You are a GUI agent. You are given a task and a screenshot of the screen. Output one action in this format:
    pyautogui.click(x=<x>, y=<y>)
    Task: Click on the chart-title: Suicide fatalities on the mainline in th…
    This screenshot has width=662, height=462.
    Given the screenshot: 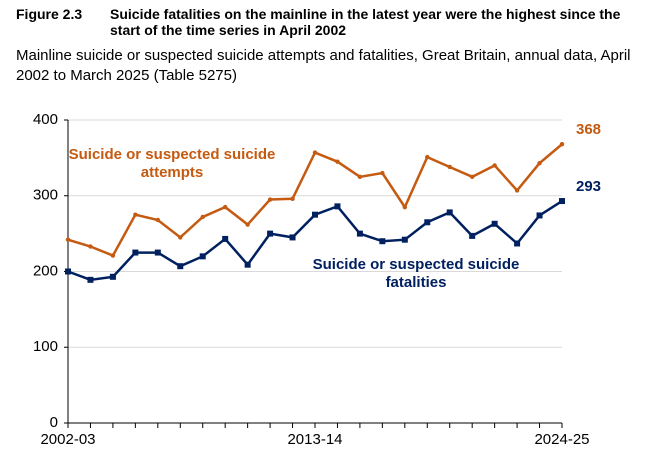 What is the action you would take?
    pyautogui.click(x=365, y=22)
    